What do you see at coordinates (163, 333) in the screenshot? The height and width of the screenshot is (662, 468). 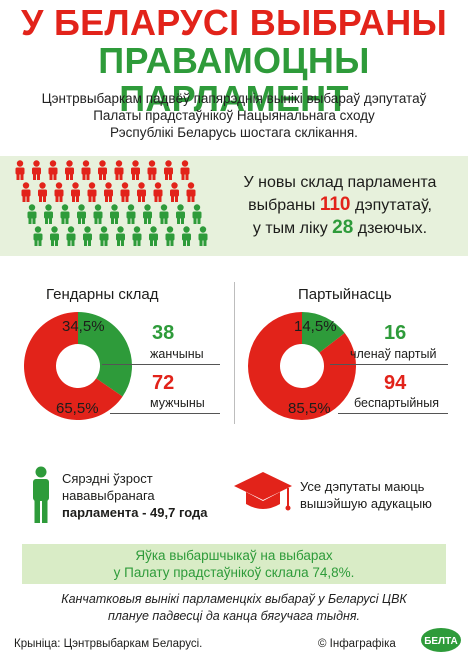 I see `women-count: 38` at bounding box center [163, 333].